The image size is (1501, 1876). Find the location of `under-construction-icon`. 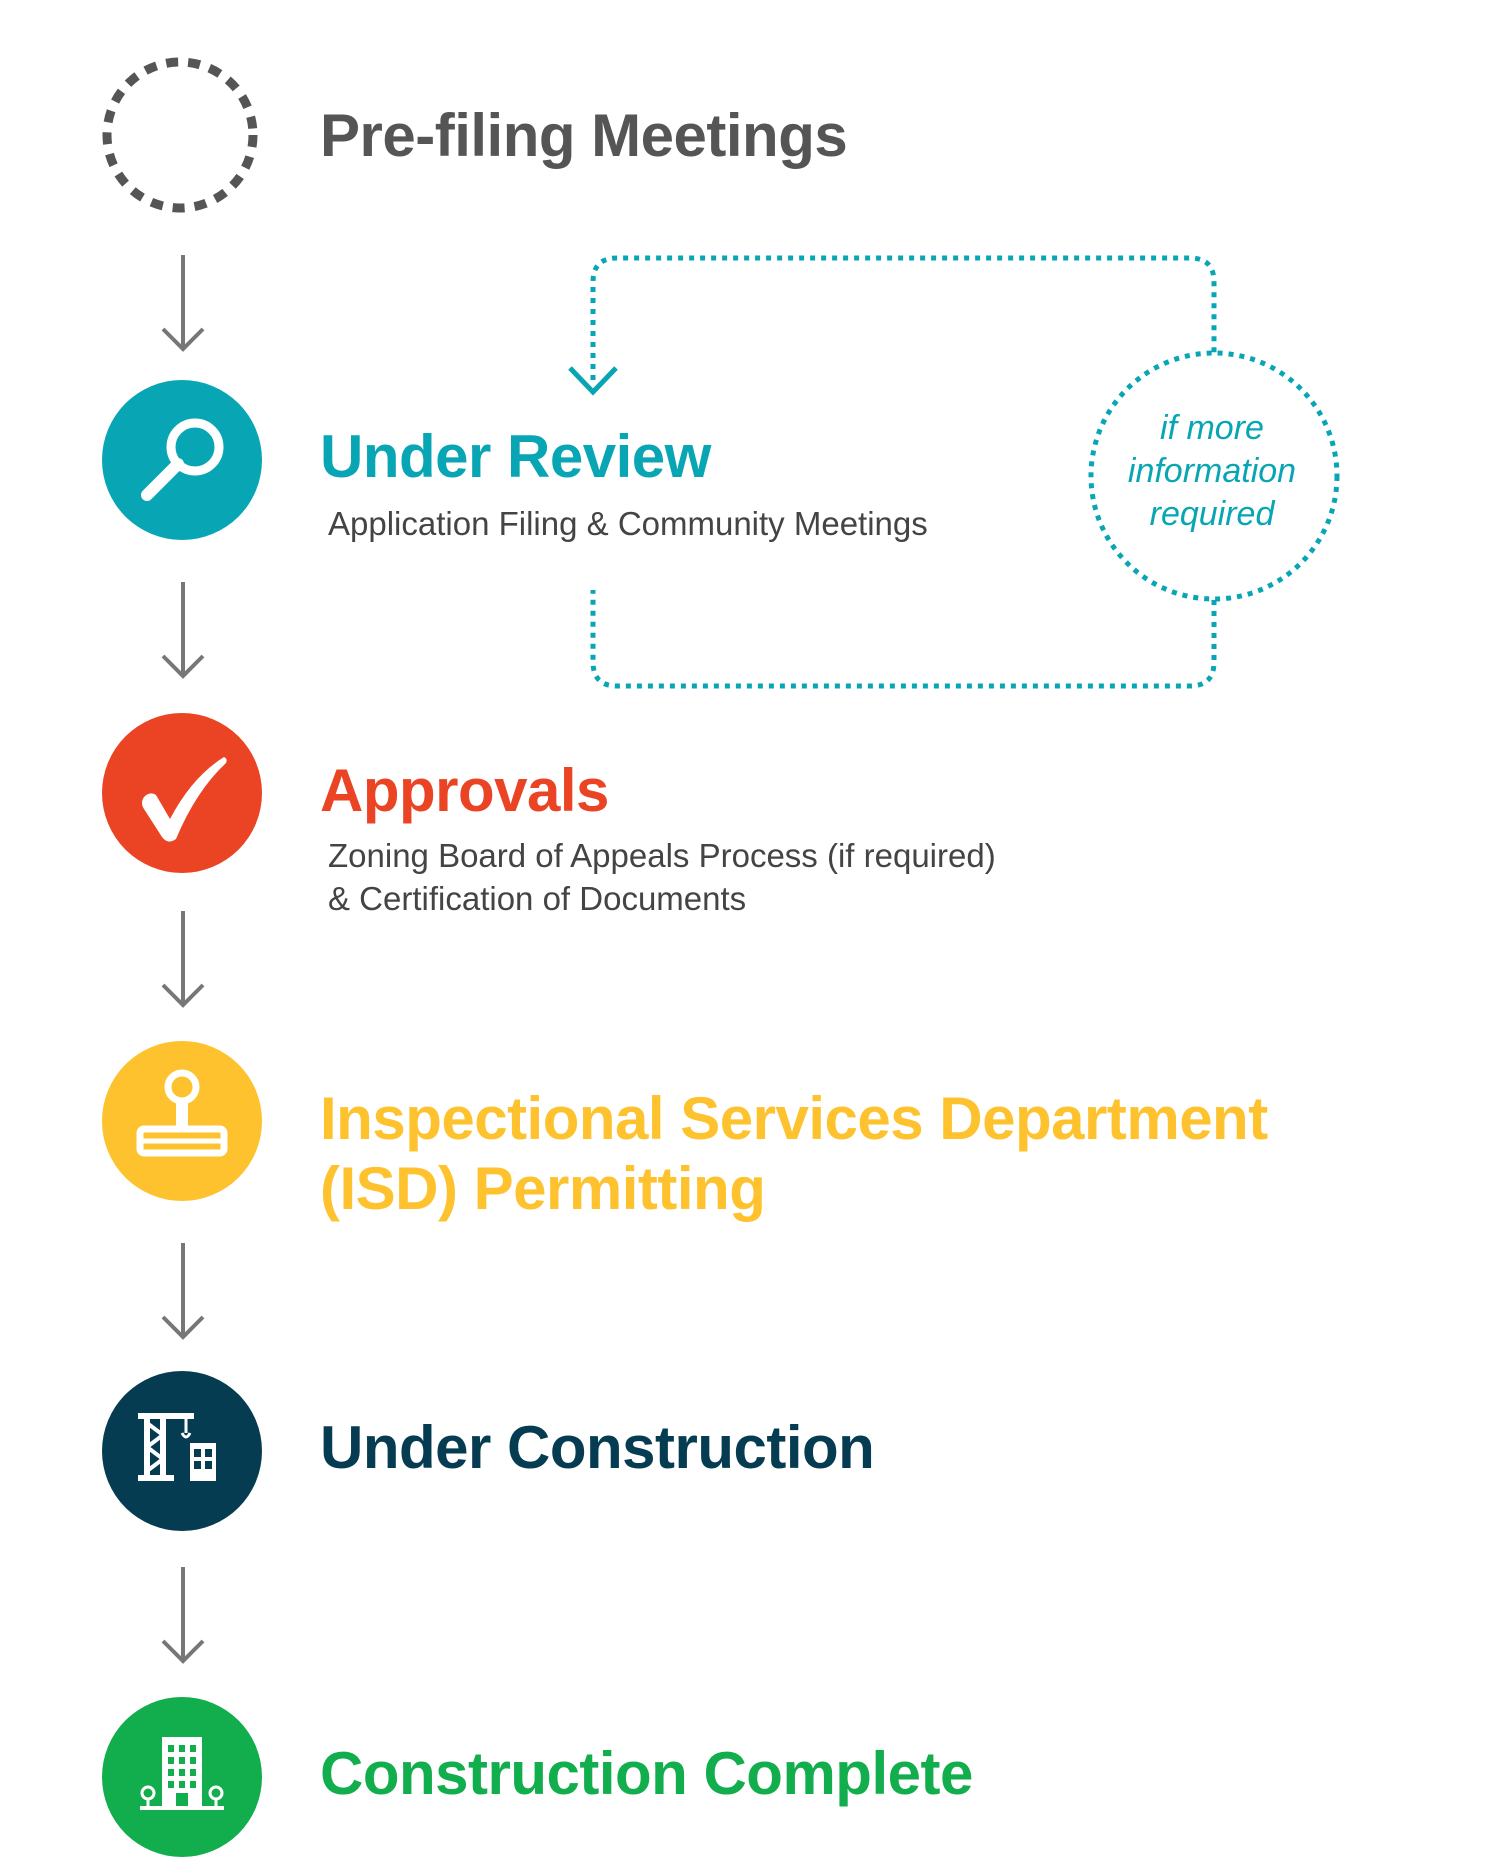

under-construction-icon is located at coordinates (182, 1451).